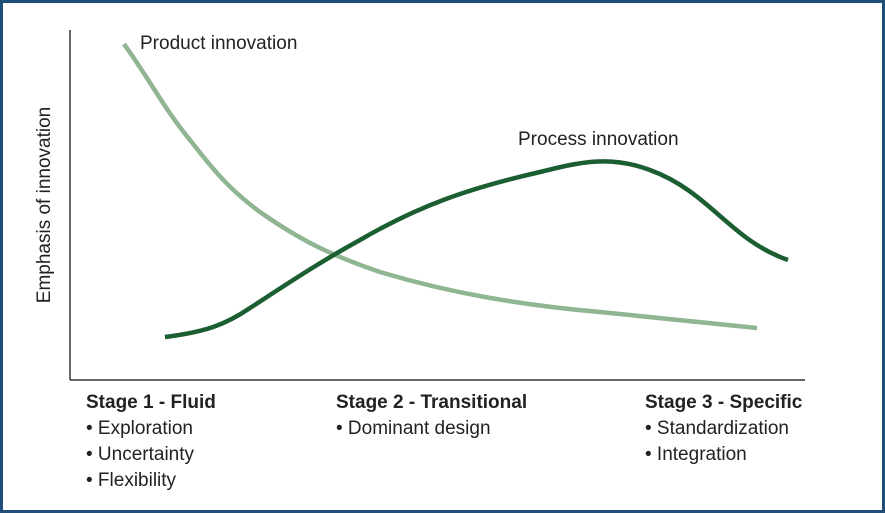  Describe the element at coordinates (131, 480) in the screenshot. I see `stage-item: • Flexibility` at that location.